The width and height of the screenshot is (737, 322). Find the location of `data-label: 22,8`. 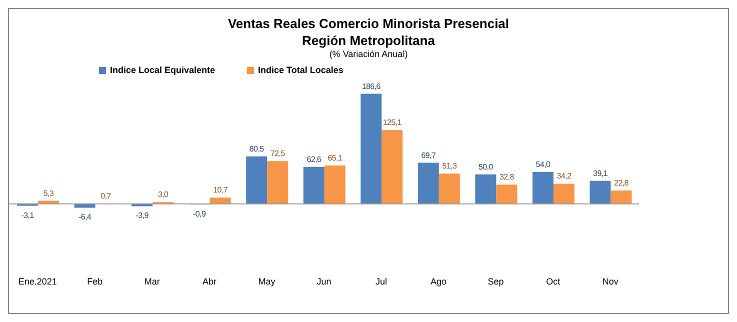

data-label: 22,8 is located at coordinates (622, 183).